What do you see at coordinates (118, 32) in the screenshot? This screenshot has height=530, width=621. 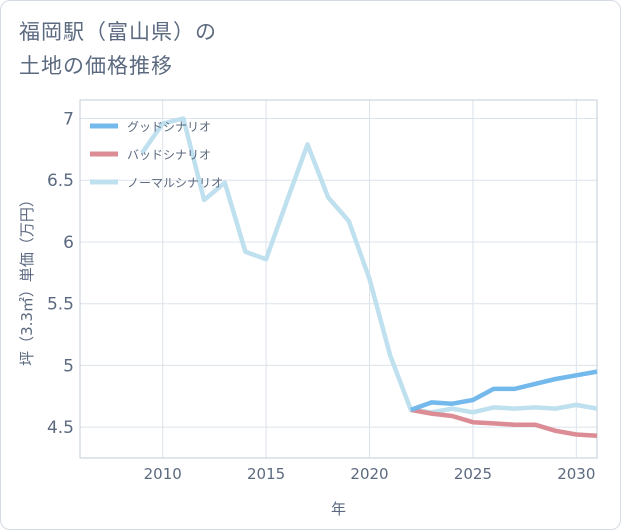 I see `chart-title-line-1: 福岡駅（富山県）の` at bounding box center [118, 32].